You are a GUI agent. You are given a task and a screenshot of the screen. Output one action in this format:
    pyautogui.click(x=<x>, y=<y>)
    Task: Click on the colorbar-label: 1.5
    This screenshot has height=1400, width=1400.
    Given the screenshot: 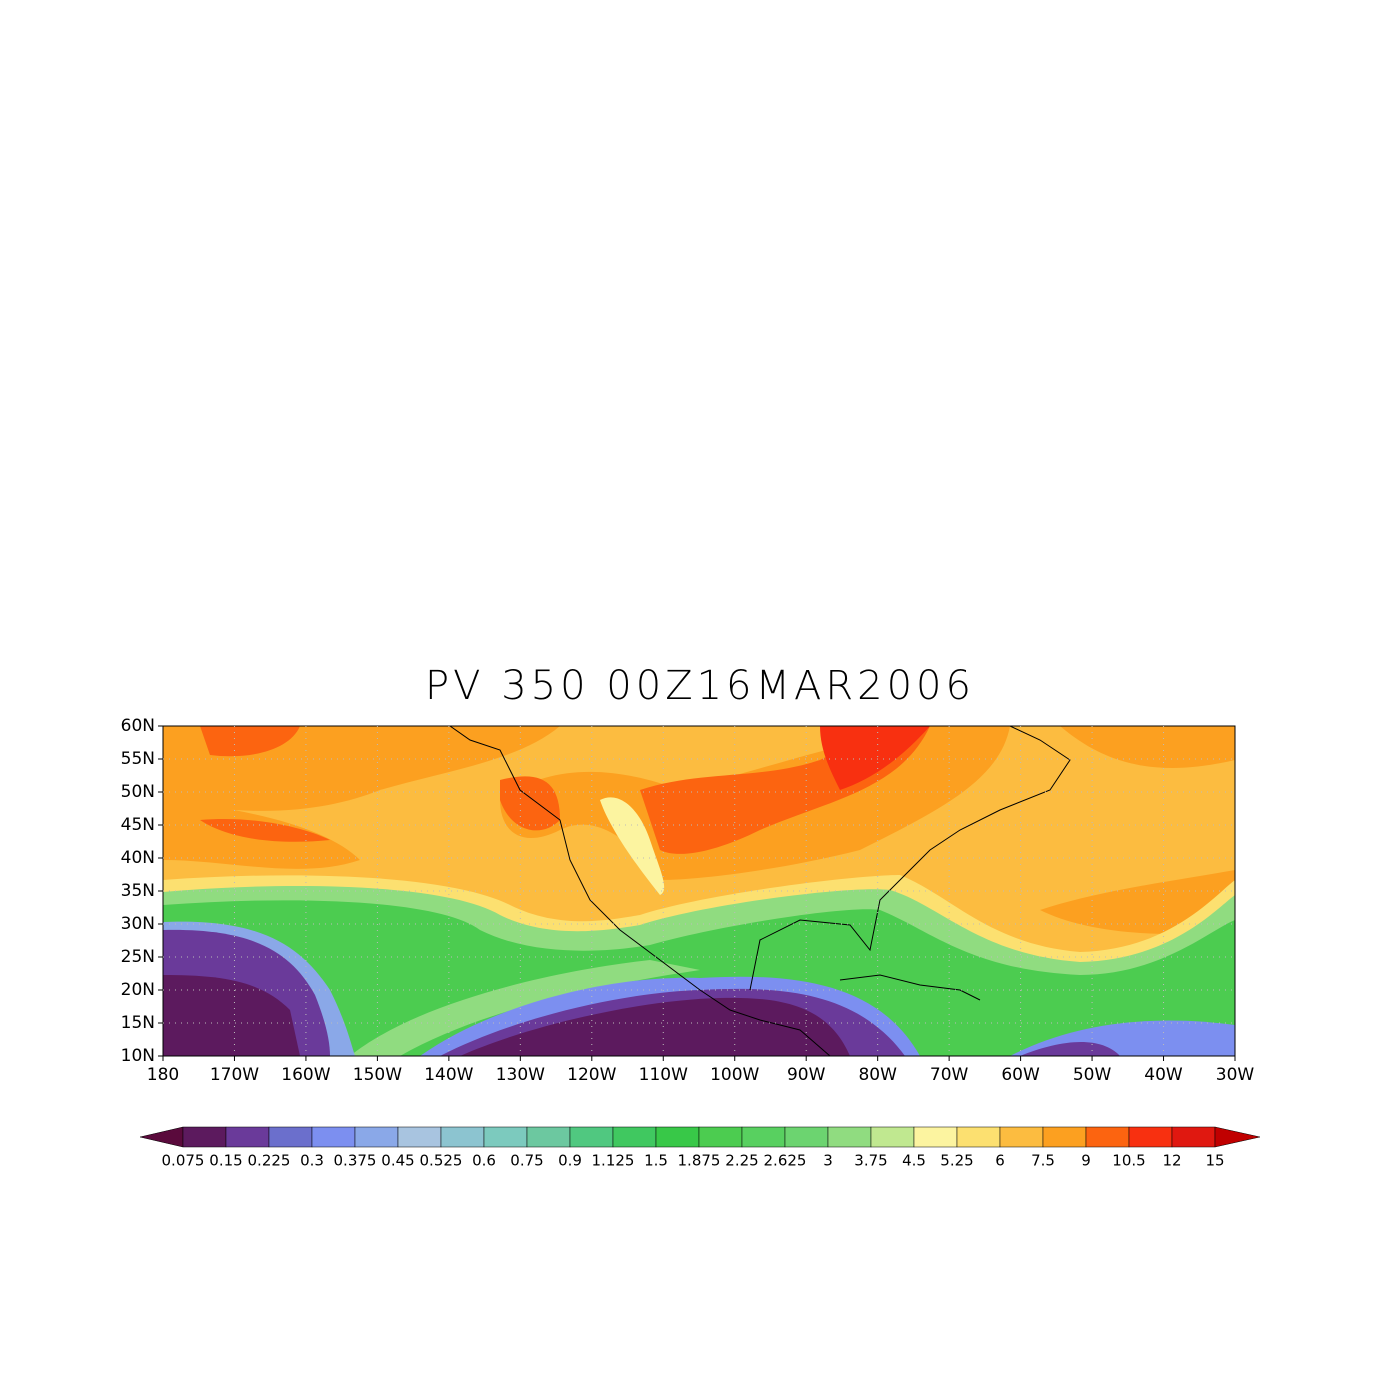 What is the action you would take?
    pyautogui.click(x=656, y=1161)
    